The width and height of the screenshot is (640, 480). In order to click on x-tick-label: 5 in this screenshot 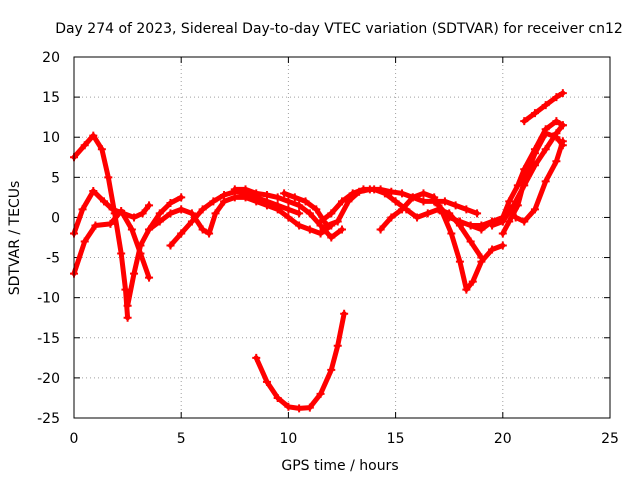, I will do `click(181, 439)`.